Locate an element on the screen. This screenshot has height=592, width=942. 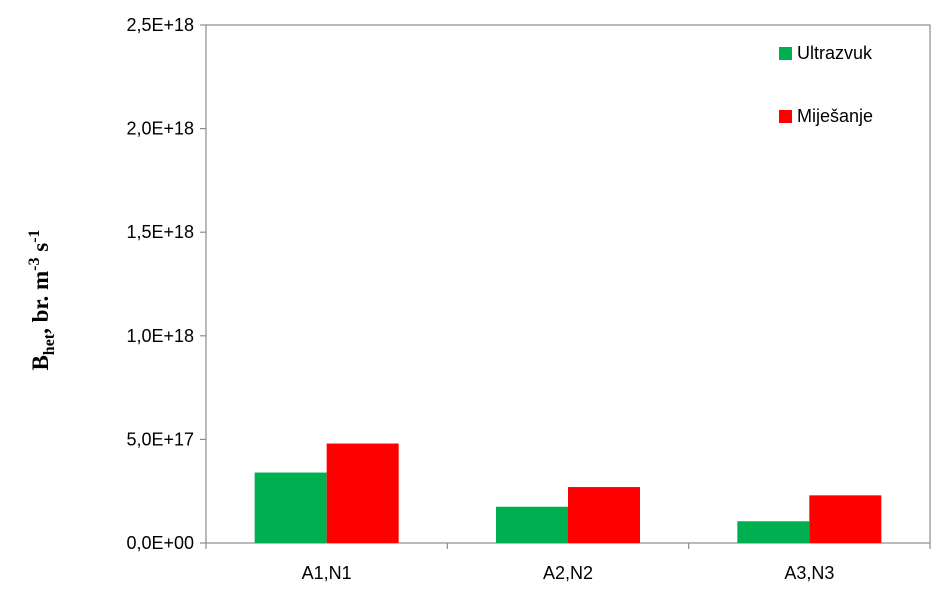
y-axis-label-sup2: -1 is located at coordinates (34, 235).